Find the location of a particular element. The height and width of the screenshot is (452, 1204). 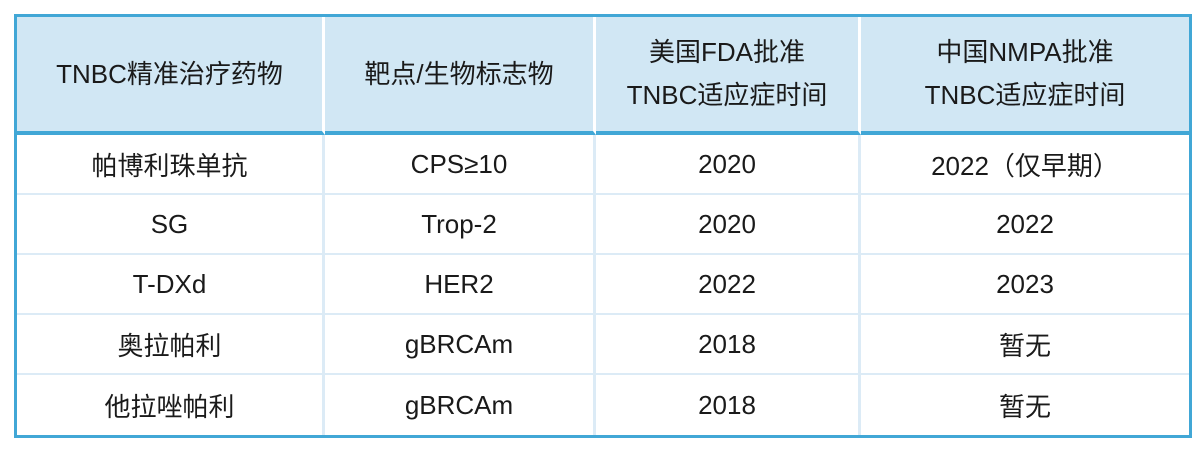

header-nmpa-line2: TNBC适应症时间 is located at coordinates (1025, 95).